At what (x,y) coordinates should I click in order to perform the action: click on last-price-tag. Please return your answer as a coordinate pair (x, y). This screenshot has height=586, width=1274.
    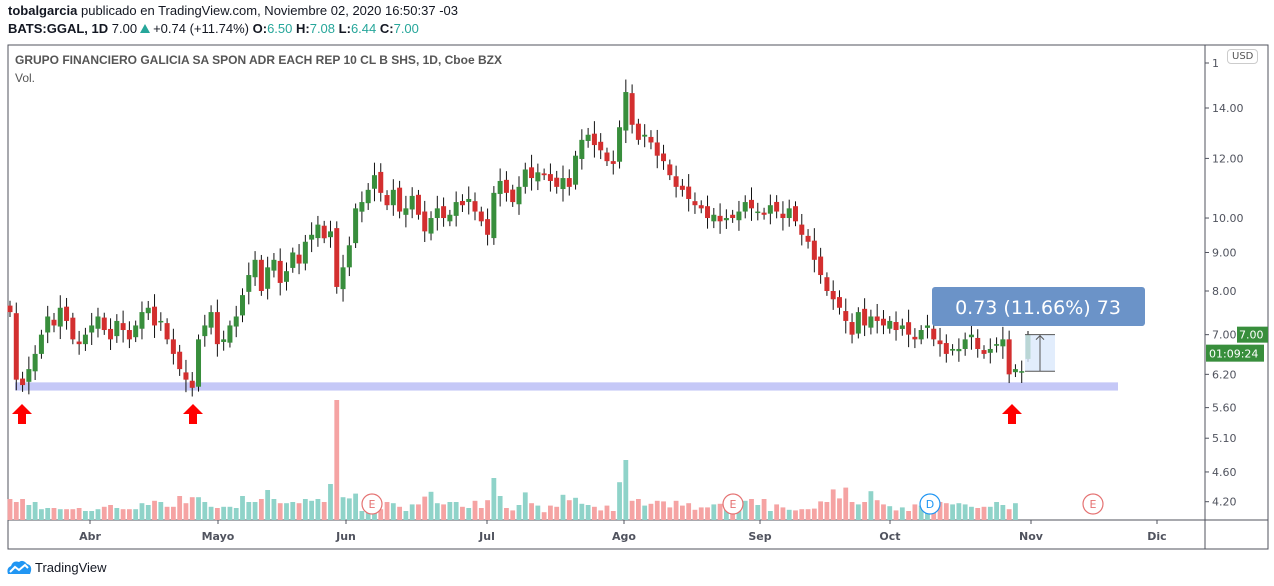
    Looking at the image, I should click on (1252, 334).